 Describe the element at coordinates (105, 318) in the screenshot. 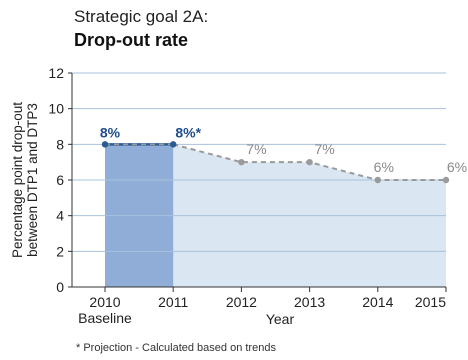

I see `x-sublabel-baseline: Baseline` at that location.